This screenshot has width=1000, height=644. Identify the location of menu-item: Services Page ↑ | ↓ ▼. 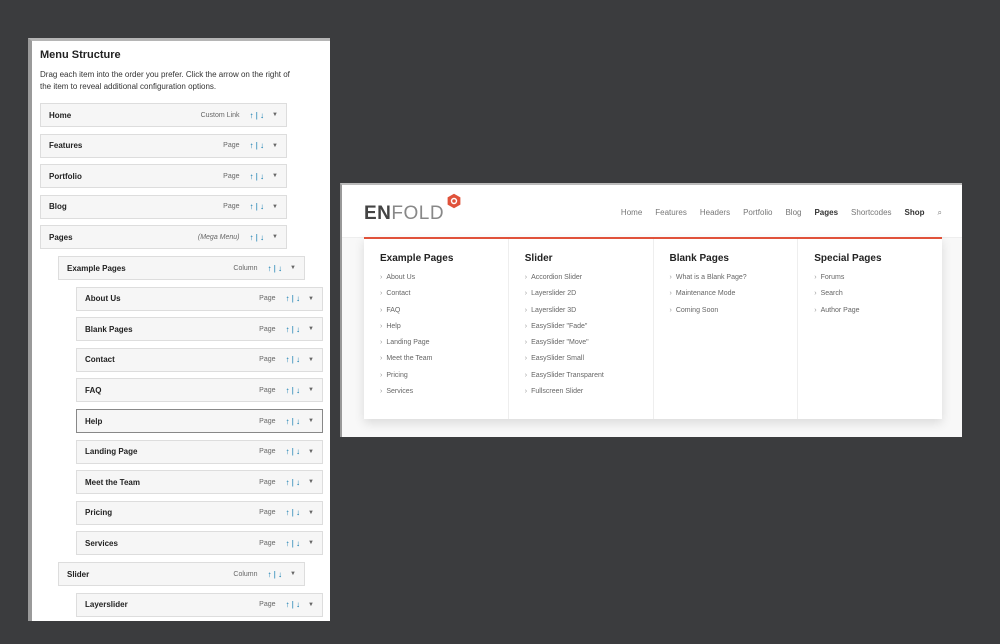
(199, 543).